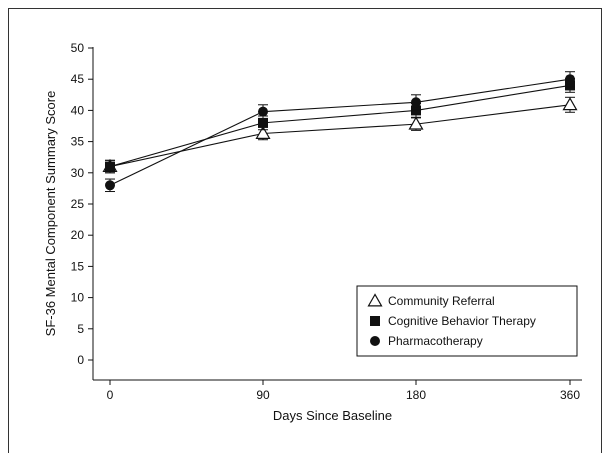 Image resolution: width=611 pixels, height=453 pixels. Describe the element at coordinates (78, 48) in the screenshot. I see `y-tick-label: 50` at that location.